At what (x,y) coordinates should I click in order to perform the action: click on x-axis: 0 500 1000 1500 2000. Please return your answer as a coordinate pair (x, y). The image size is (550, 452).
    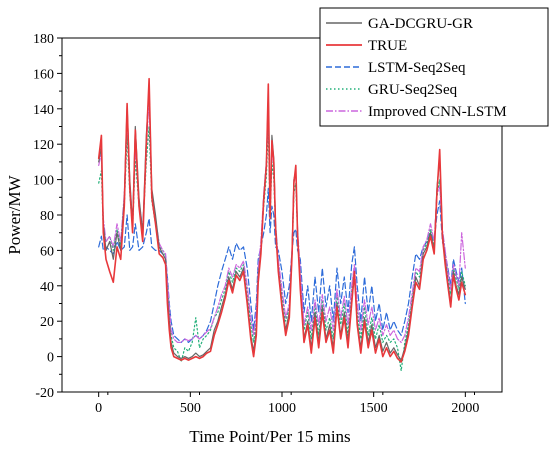
    Looking at the image, I should click on (287, 404).